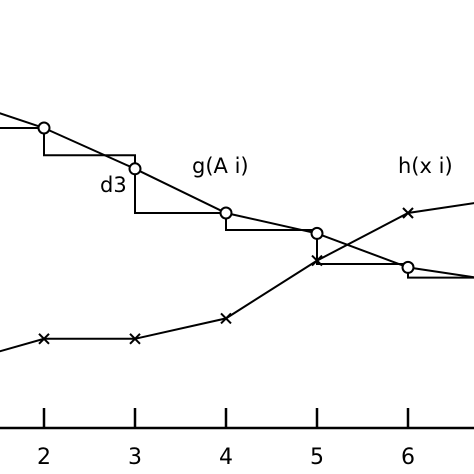 The image size is (474, 474). Describe the element at coordinates (276, 175) in the screenshot. I see `labels: g(A i) h(x i) d3` at that location.